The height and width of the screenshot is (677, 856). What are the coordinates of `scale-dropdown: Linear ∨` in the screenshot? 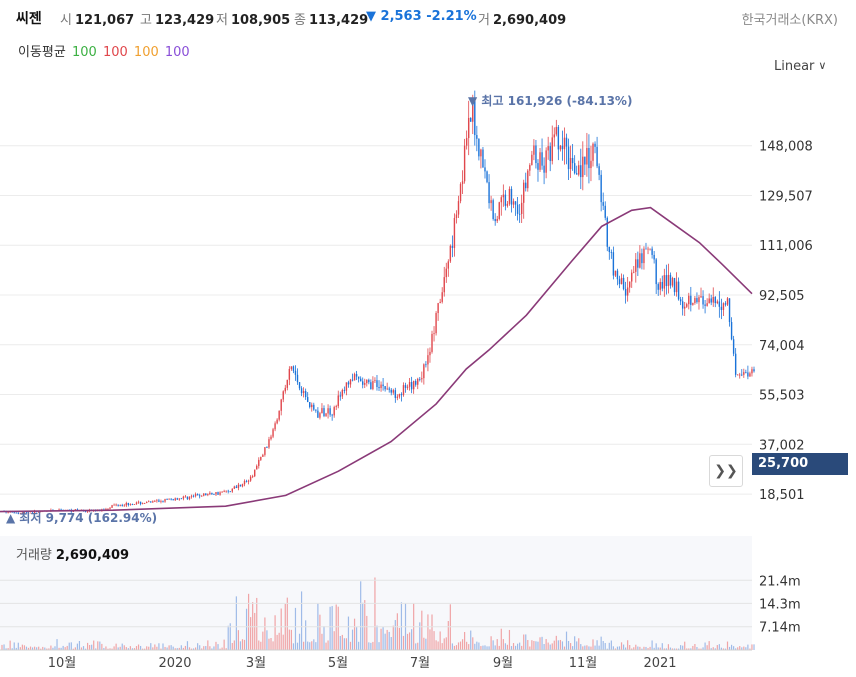 It's located at (800, 66).